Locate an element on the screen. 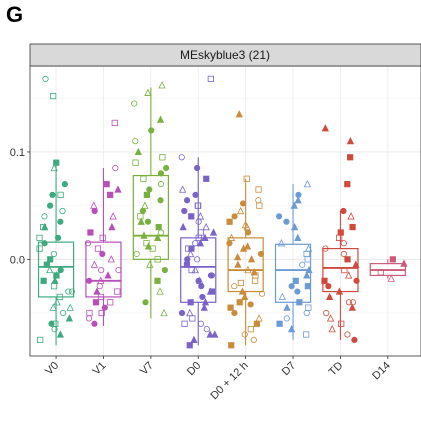 This screenshot has height=422, width=421. box-d7 is located at coordinates (293, 262).